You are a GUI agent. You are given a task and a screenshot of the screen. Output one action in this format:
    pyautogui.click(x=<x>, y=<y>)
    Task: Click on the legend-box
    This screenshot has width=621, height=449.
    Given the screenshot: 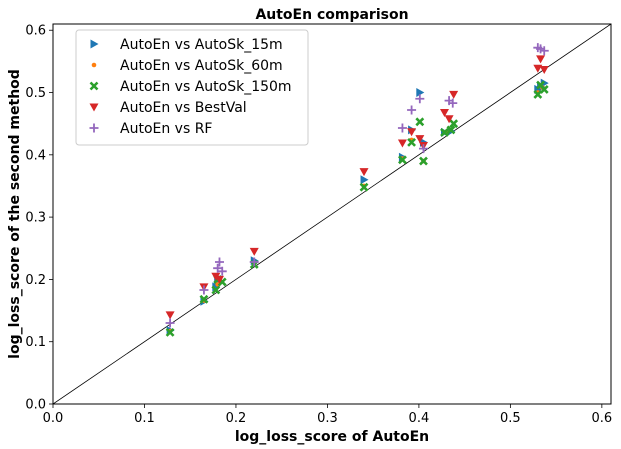 What is the action you would take?
    pyautogui.click(x=192, y=87)
    